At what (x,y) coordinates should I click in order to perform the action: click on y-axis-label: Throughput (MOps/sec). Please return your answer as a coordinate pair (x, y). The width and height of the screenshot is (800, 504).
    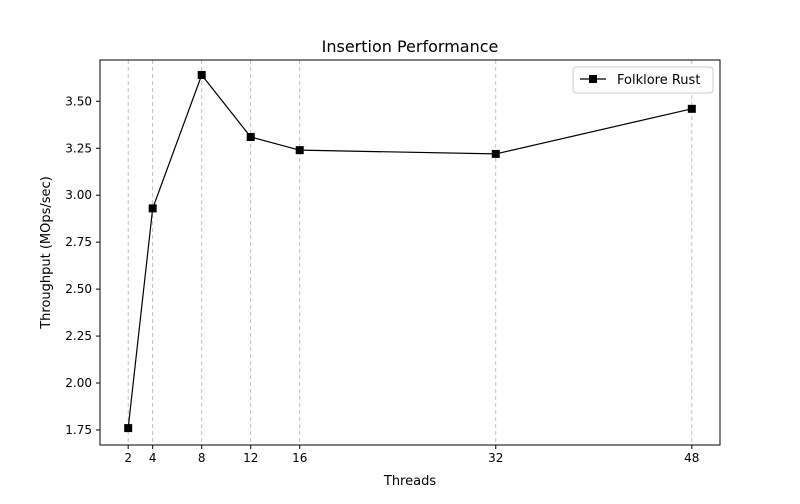
    Looking at the image, I should click on (46, 253).